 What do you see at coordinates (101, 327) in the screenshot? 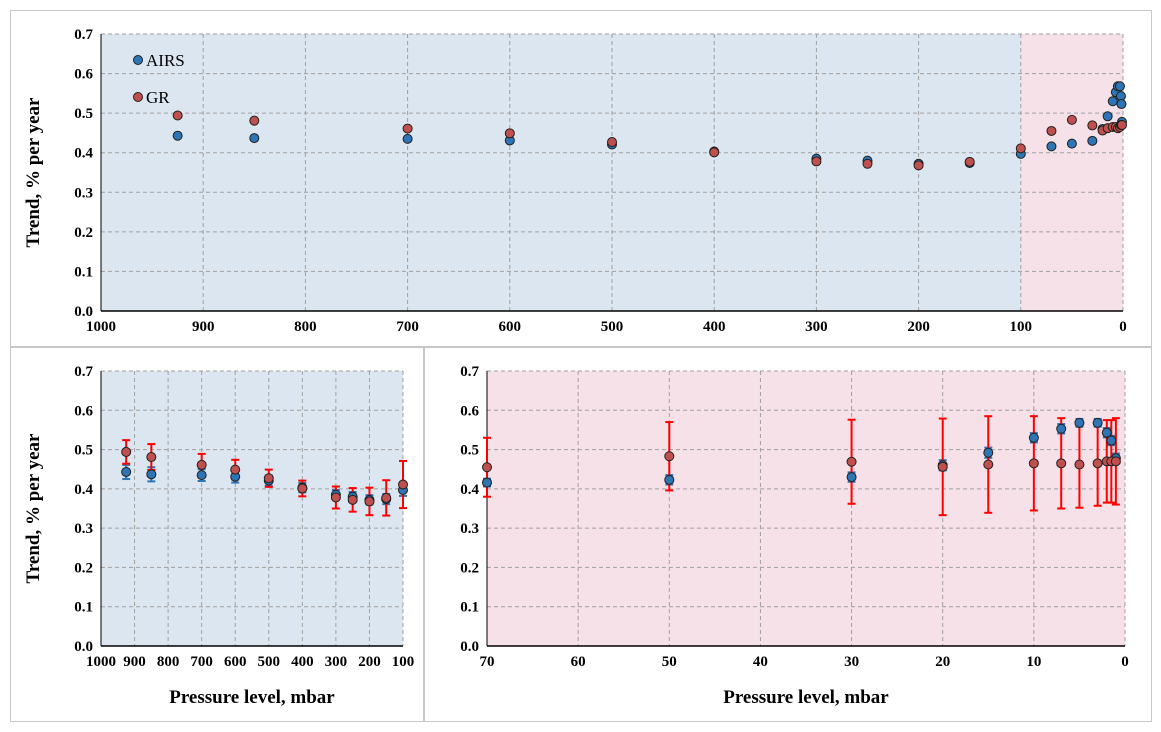
I see `x-tick-label: 1000` at bounding box center [101, 327].